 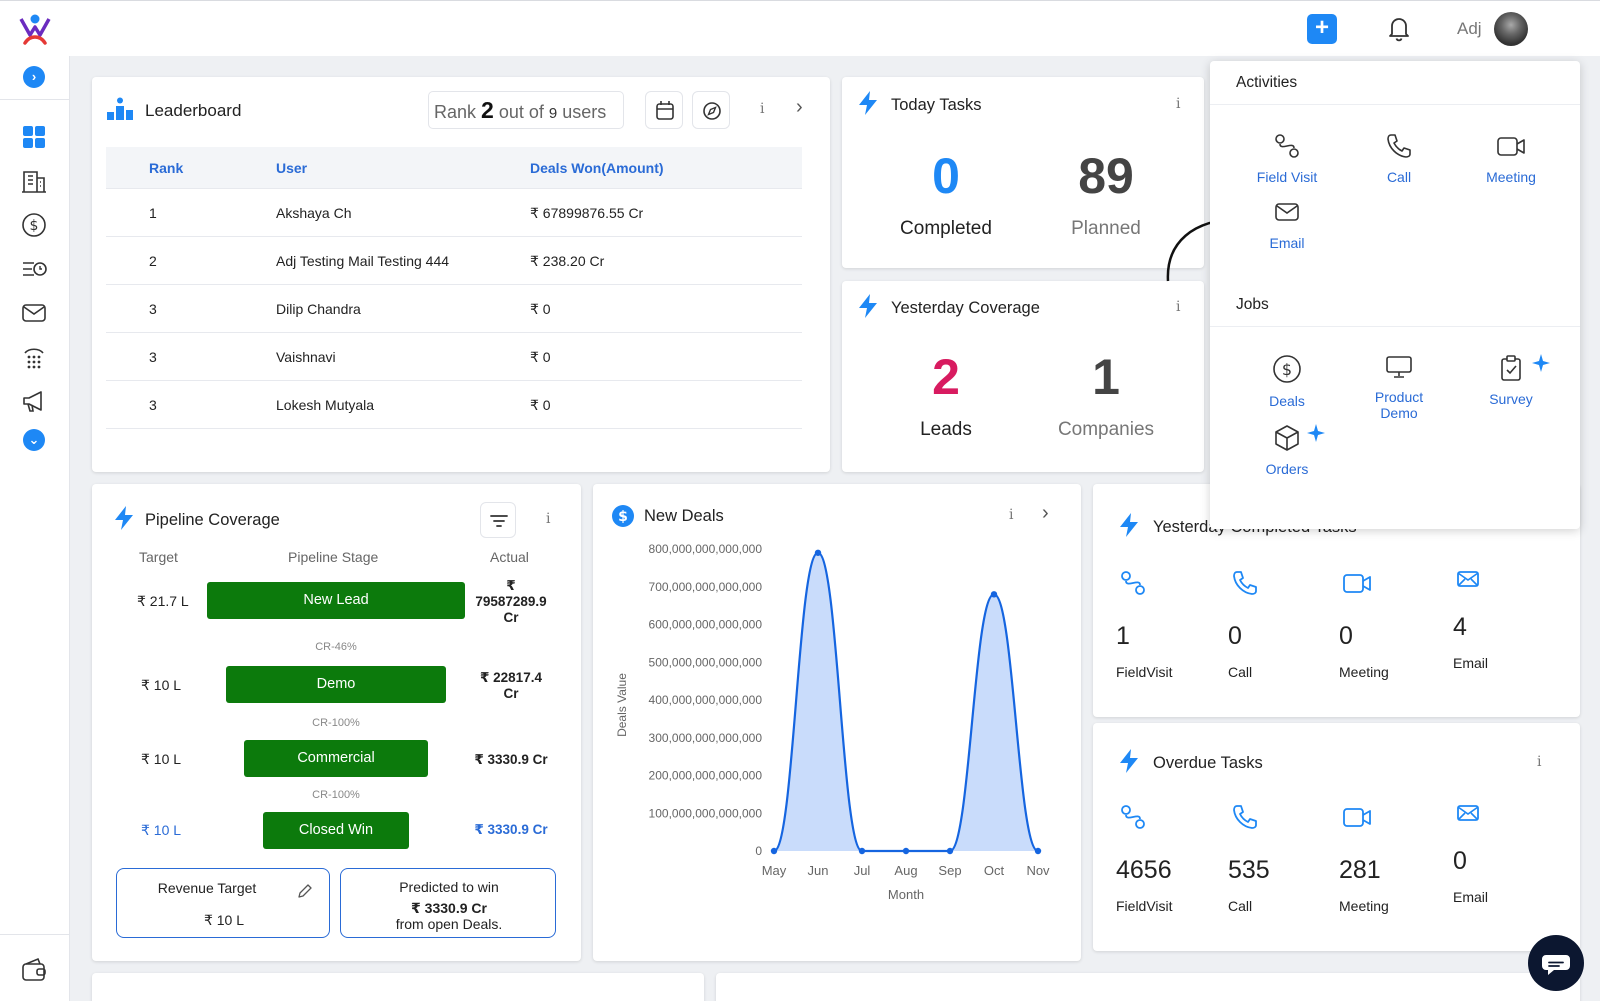 I want to click on leaderboard-icon, so click(x=120, y=108).